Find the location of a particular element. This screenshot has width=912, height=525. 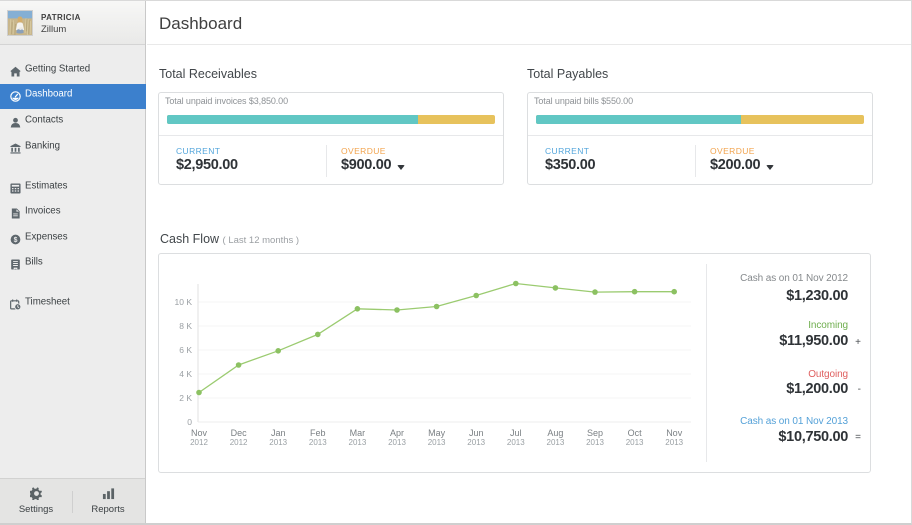

svg-text: Jun is located at coordinates (476, 433).